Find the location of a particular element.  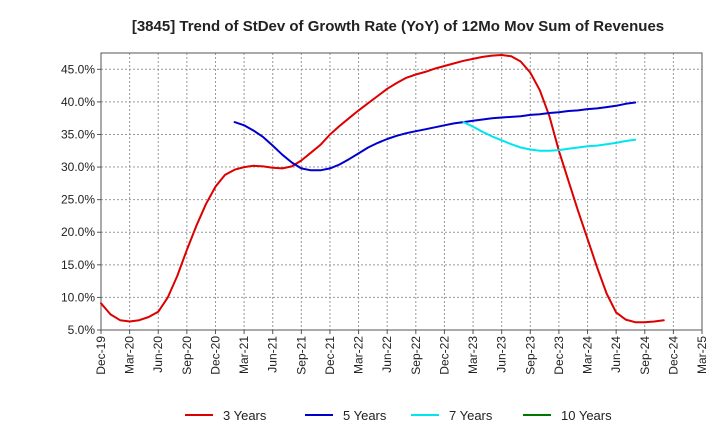

series-line-5-years is located at coordinates (435, 136).